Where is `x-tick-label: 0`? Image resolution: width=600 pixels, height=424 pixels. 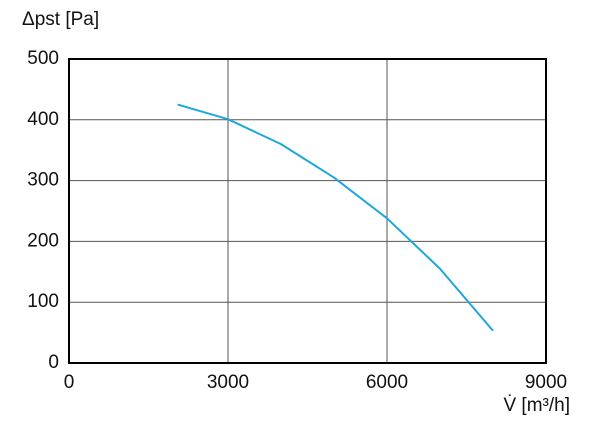
x-tick-label: 0 is located at coordinates (69, 382).